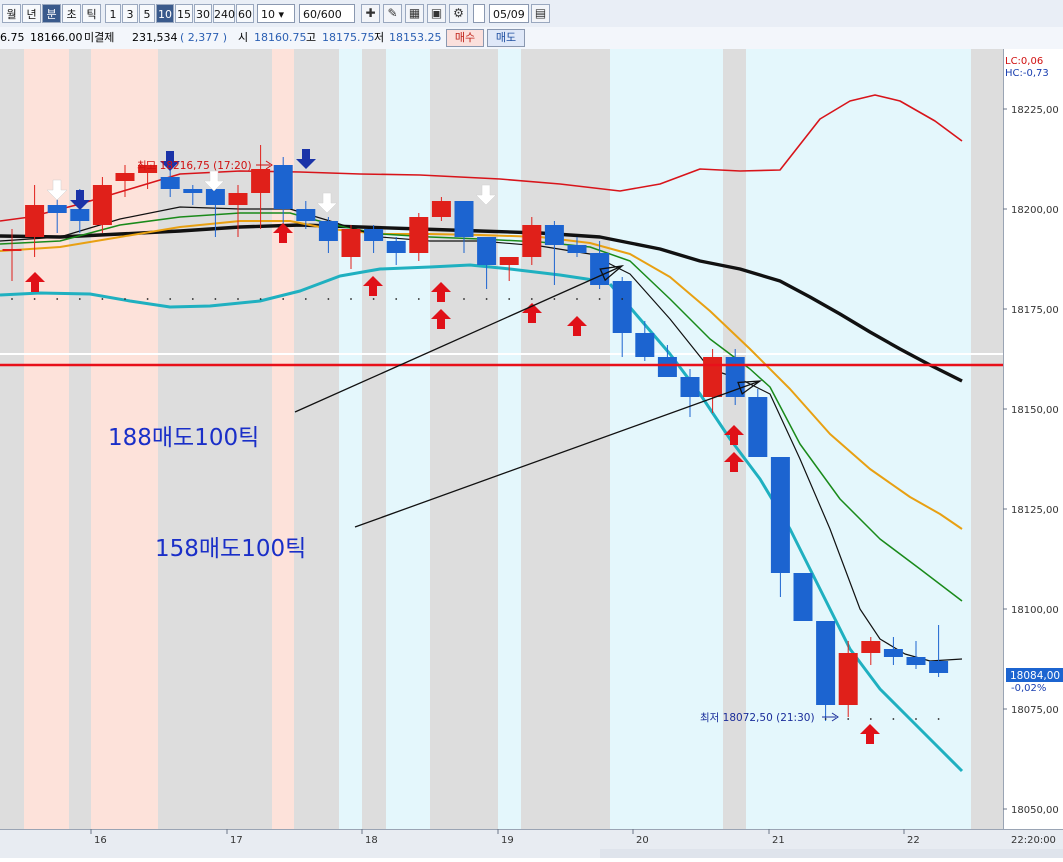 Image resolution: width=1063 pixels, height=862 pixels. I want to click on interval-select: 10 ▾, so click(276, 13).